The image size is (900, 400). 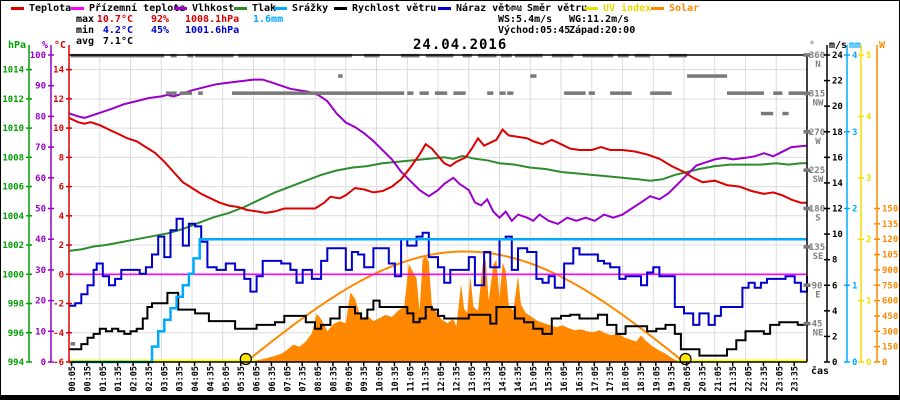 What do you see at coordinates (137, 8) in the screenshot?
I see `legend-label: Přízemní teplota` at bounding box center [137, 8].